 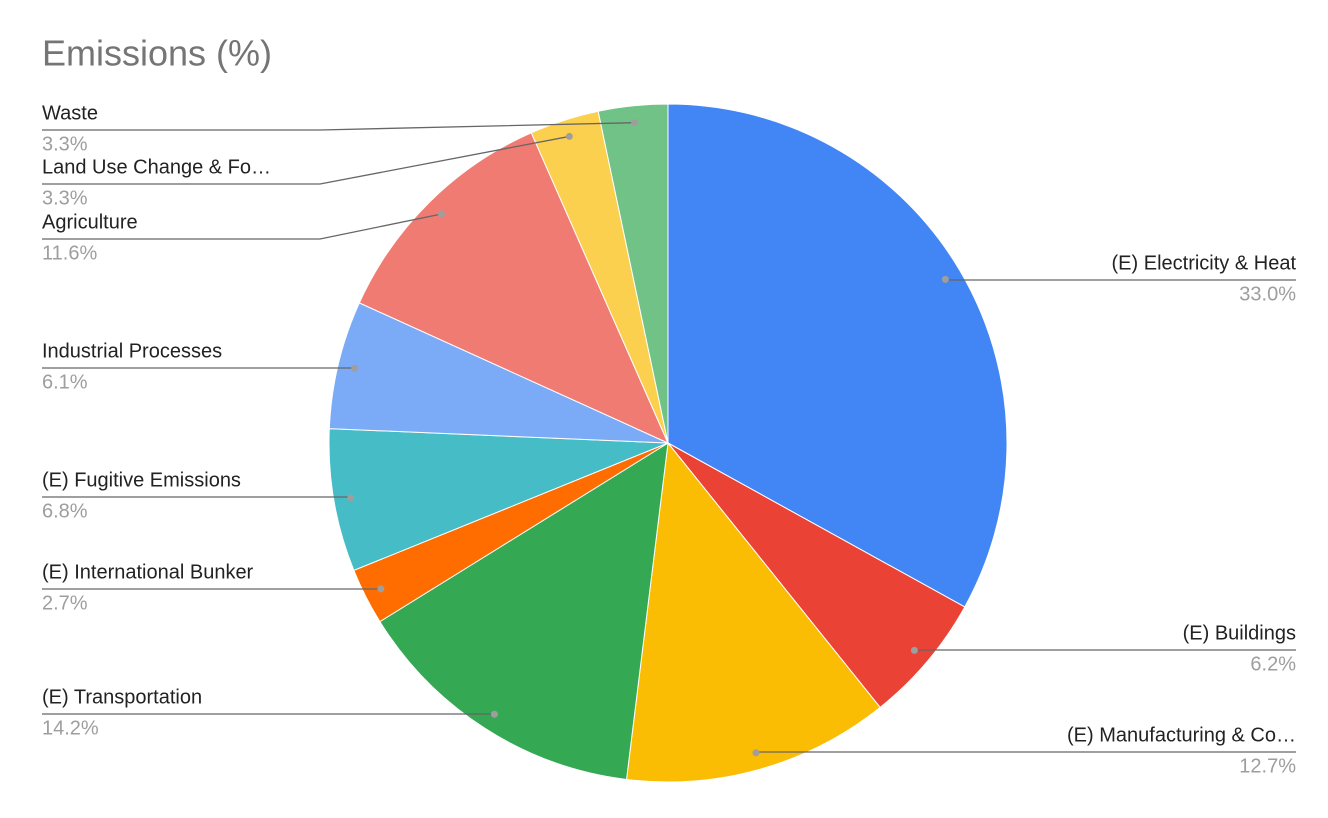 I want to click on slice-label: (E) Buildings, so click(x=1239, y=633).